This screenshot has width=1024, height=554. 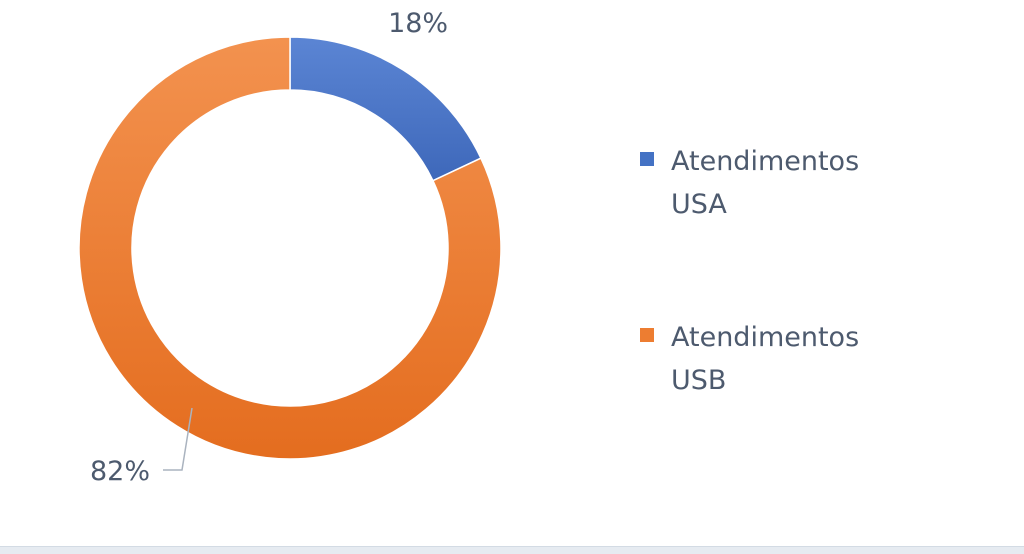 I want to click on legend-label-usb: Atendimentos USB, so click(x=786, y=359).